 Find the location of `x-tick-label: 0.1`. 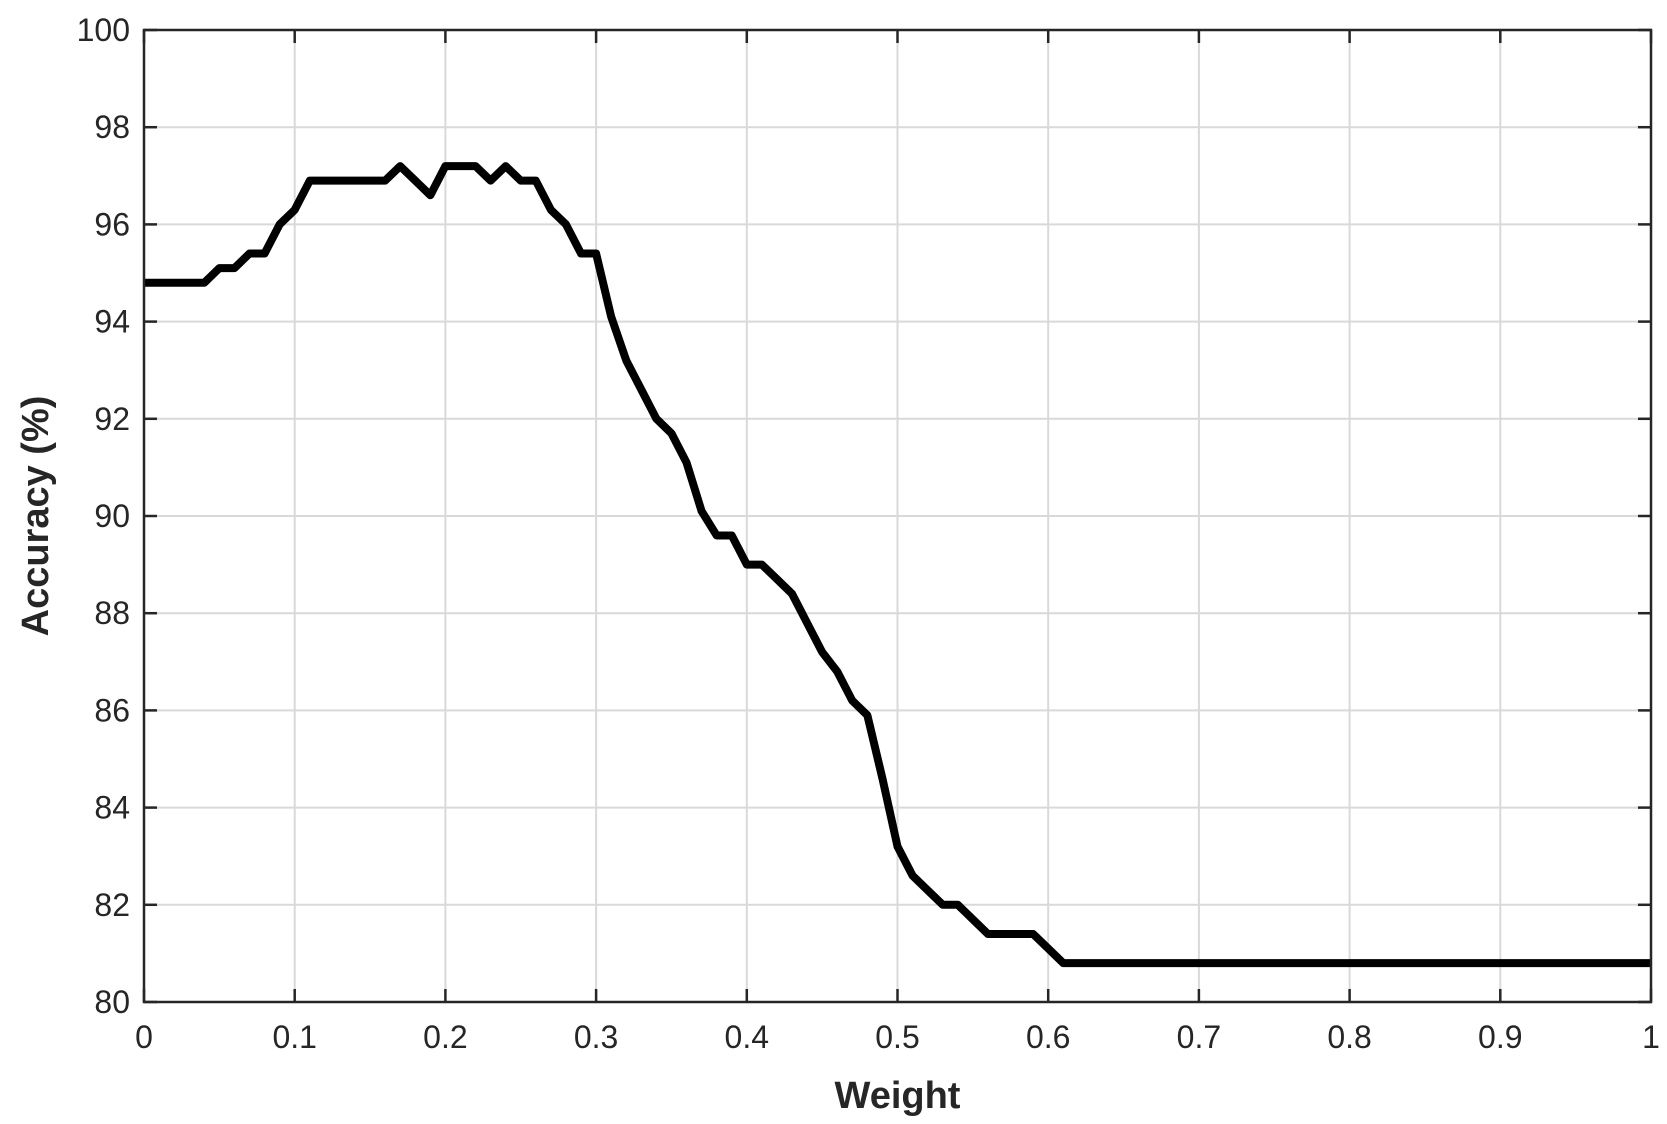

x-tick-label: 0.1 is located at coordinates (294, 1037).